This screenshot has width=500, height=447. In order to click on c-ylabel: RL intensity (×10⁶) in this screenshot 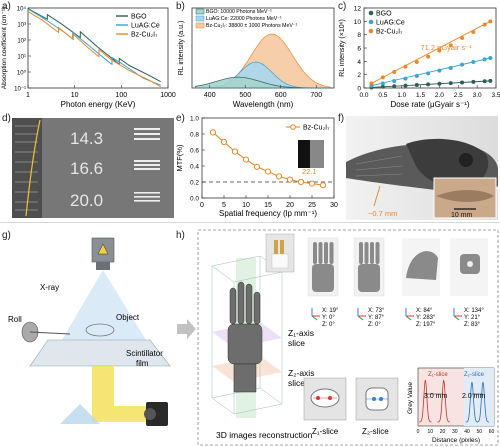, I will do `click(342, 48)`.